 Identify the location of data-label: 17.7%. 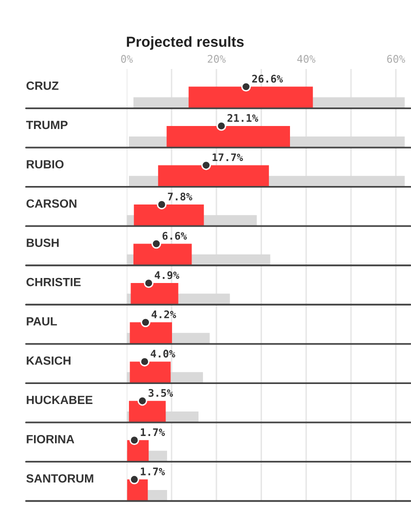
(227, 157).